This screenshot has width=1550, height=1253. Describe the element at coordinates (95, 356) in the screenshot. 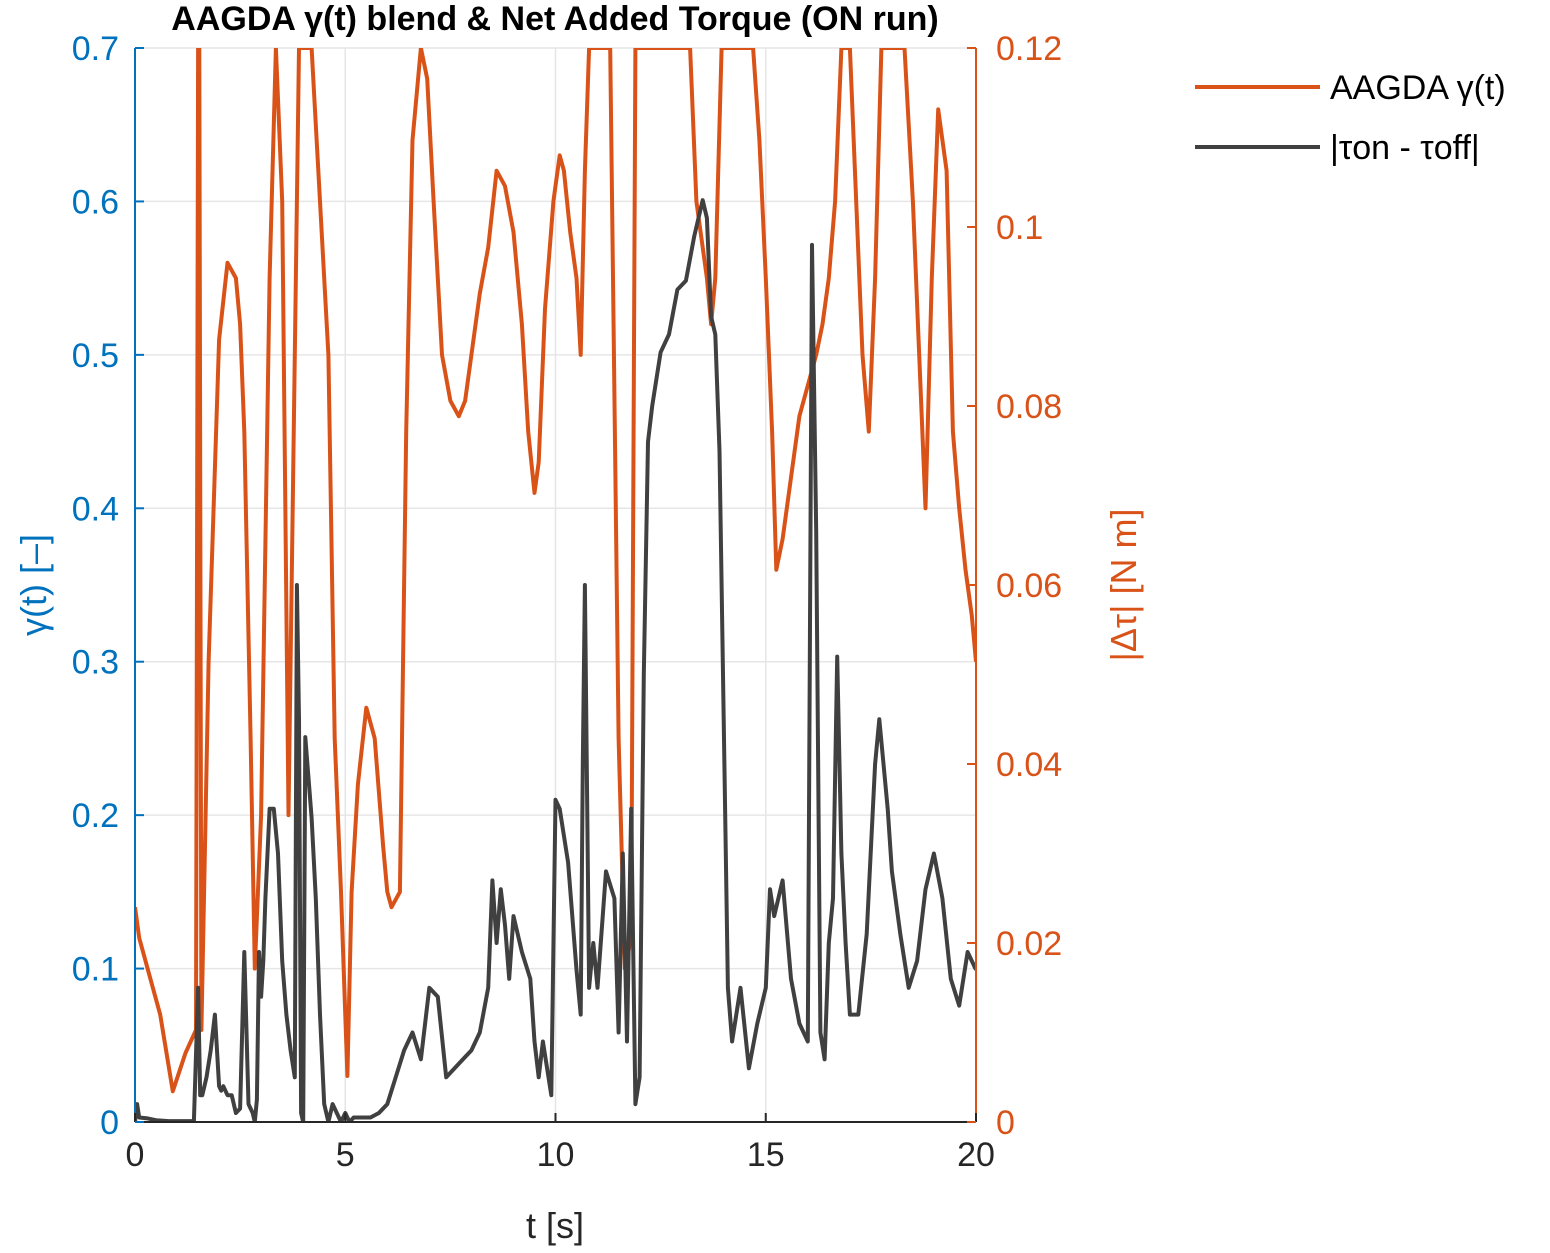

I see `left-y-tick-label: 0.5` at that location.